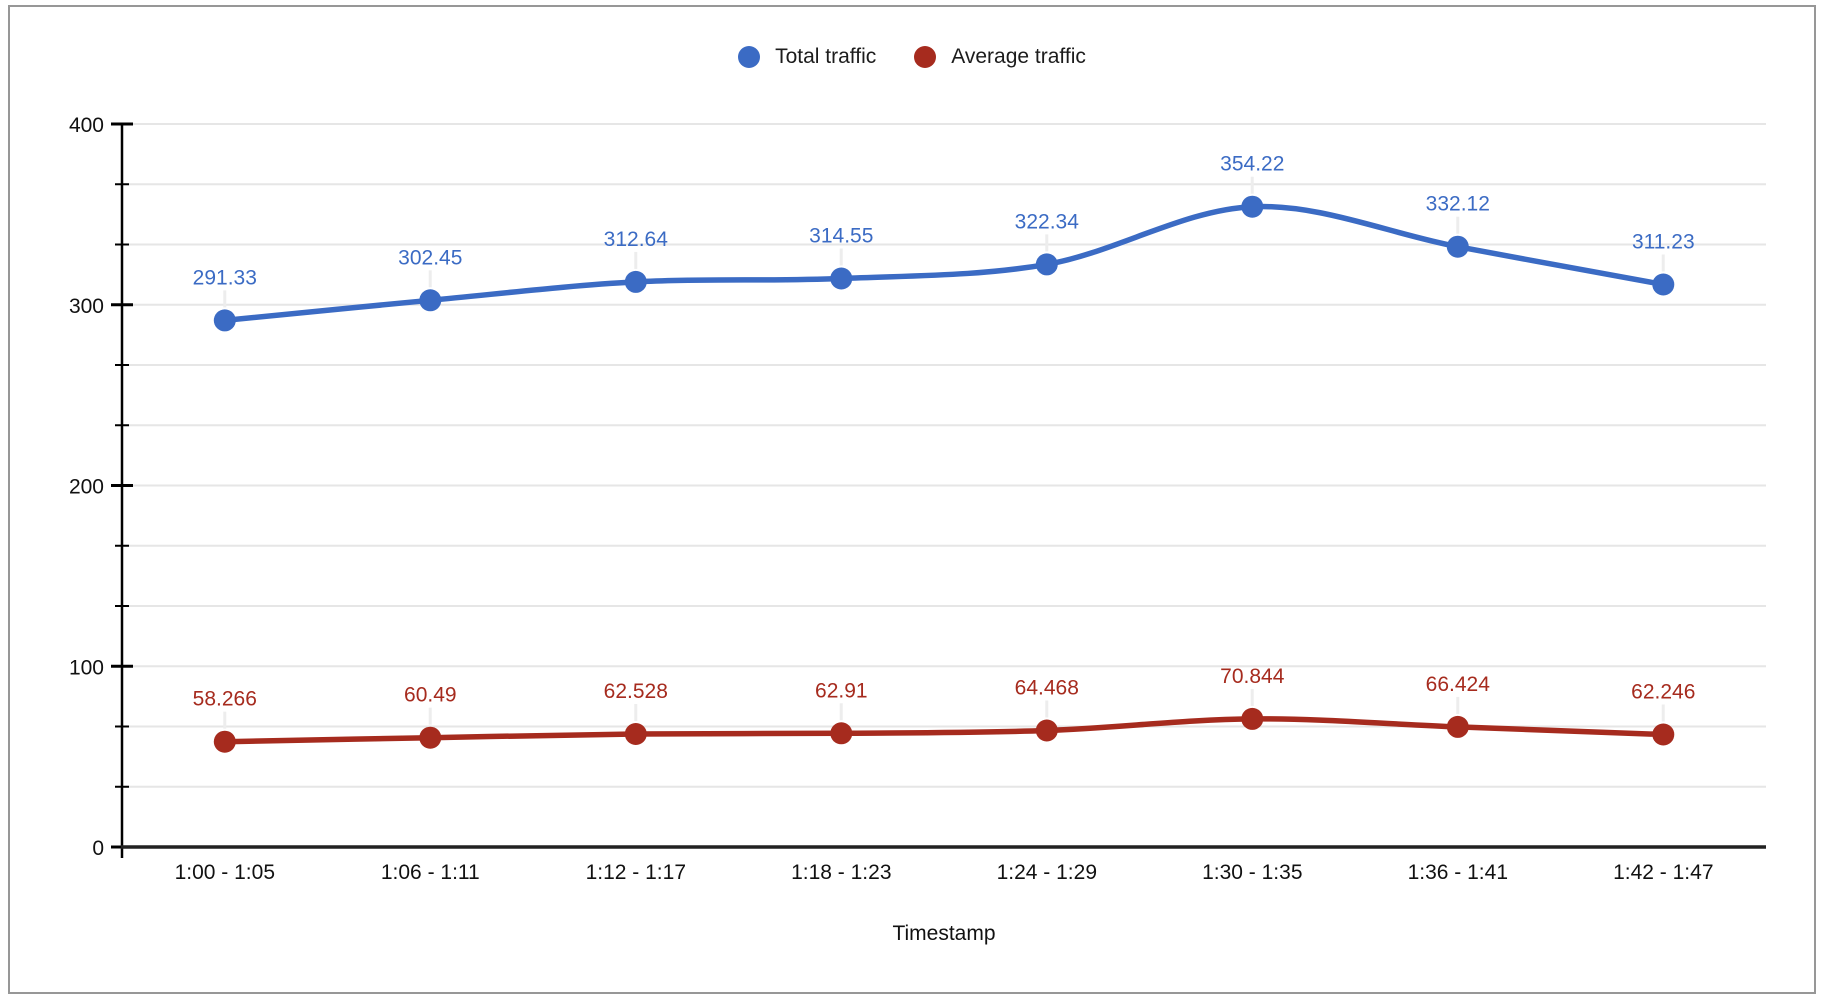  I want to click on data-label: 354.22, so click(1252, 164).